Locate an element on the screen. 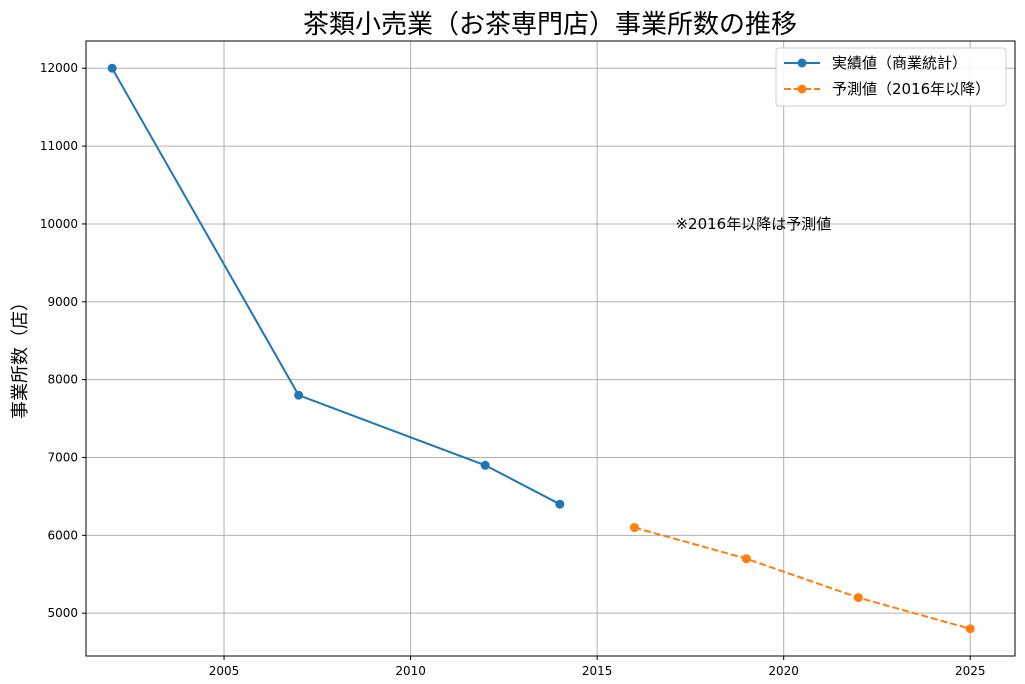 This screenshot has width=1025, height=684. y-tick-label: 5000 is located at coordinates (62, 613).